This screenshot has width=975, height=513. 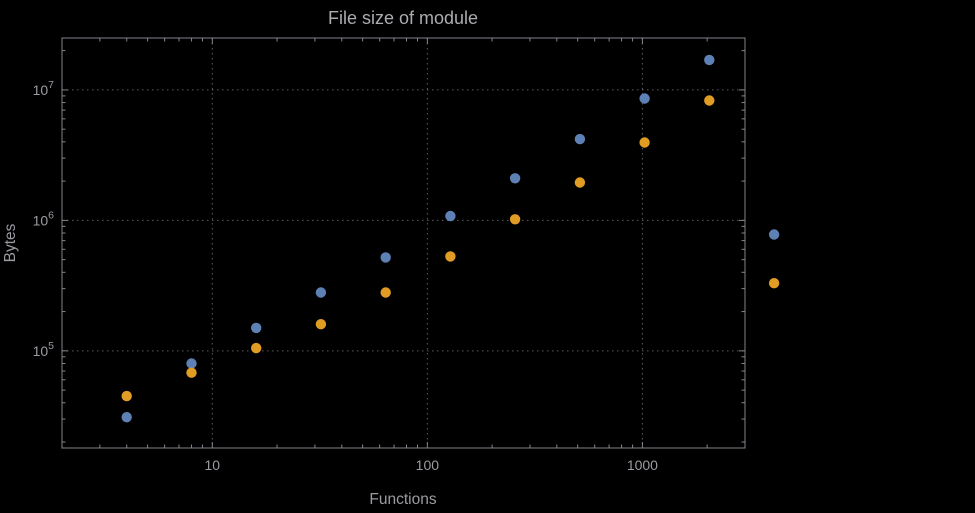 What do you see at coordinates (10, 242) in the screenshot?
I see `y-axis-label: Bytes` at bounding box center [10, 242].